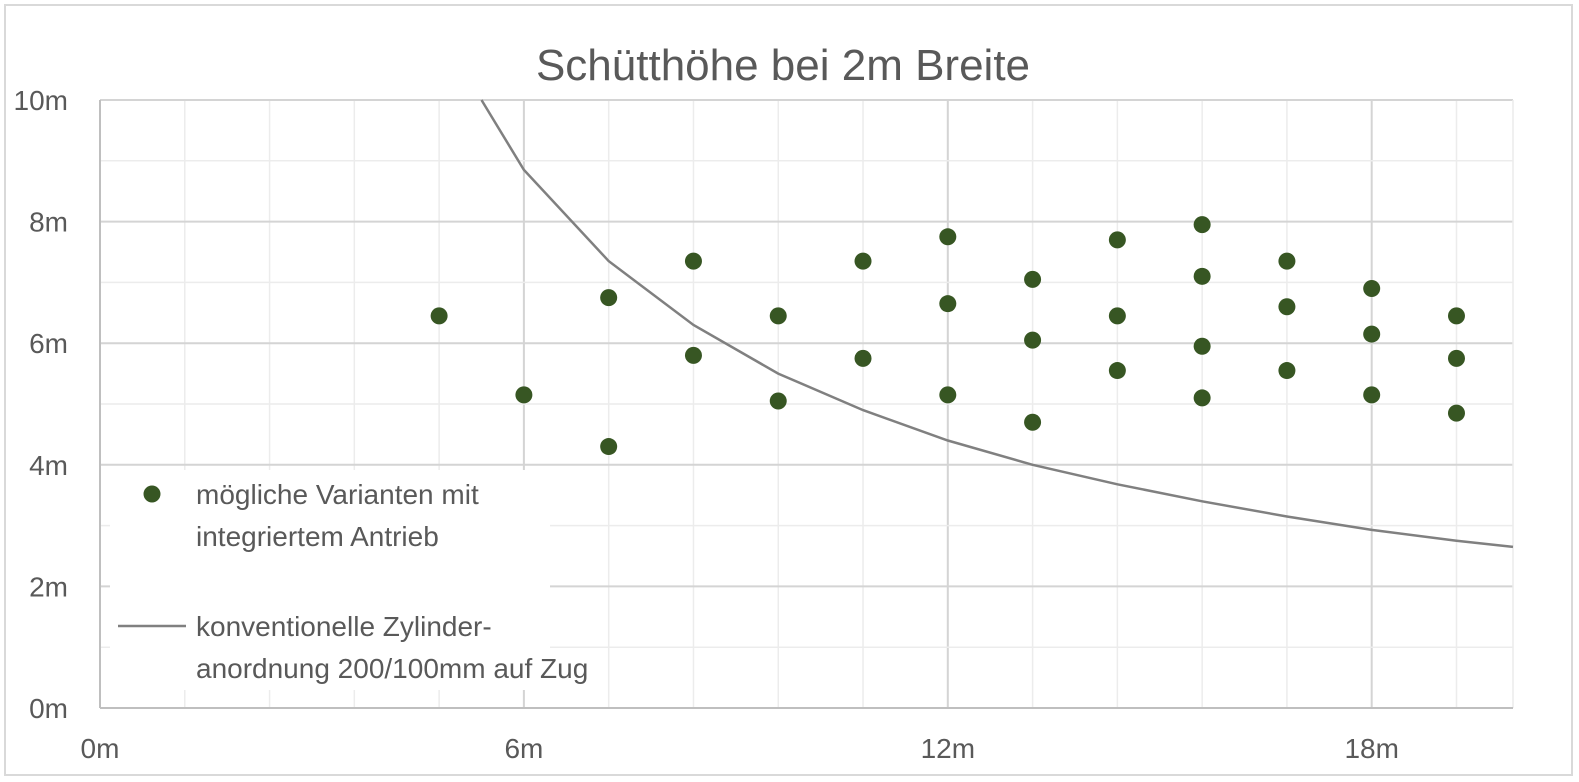  What do you see at coordinates (48, 708) in the screenshot?
I see `y-tick-label: 0m` at bounding box center [48, 708].